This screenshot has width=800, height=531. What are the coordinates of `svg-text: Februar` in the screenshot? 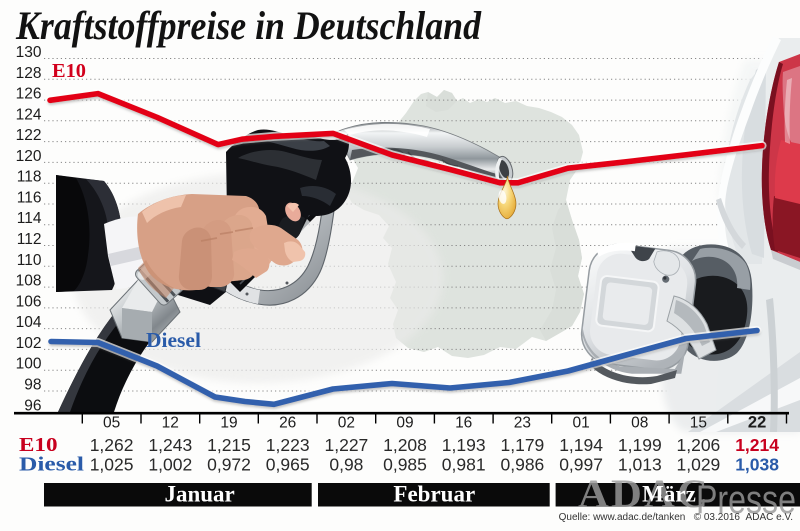 It's located at (434, 494).